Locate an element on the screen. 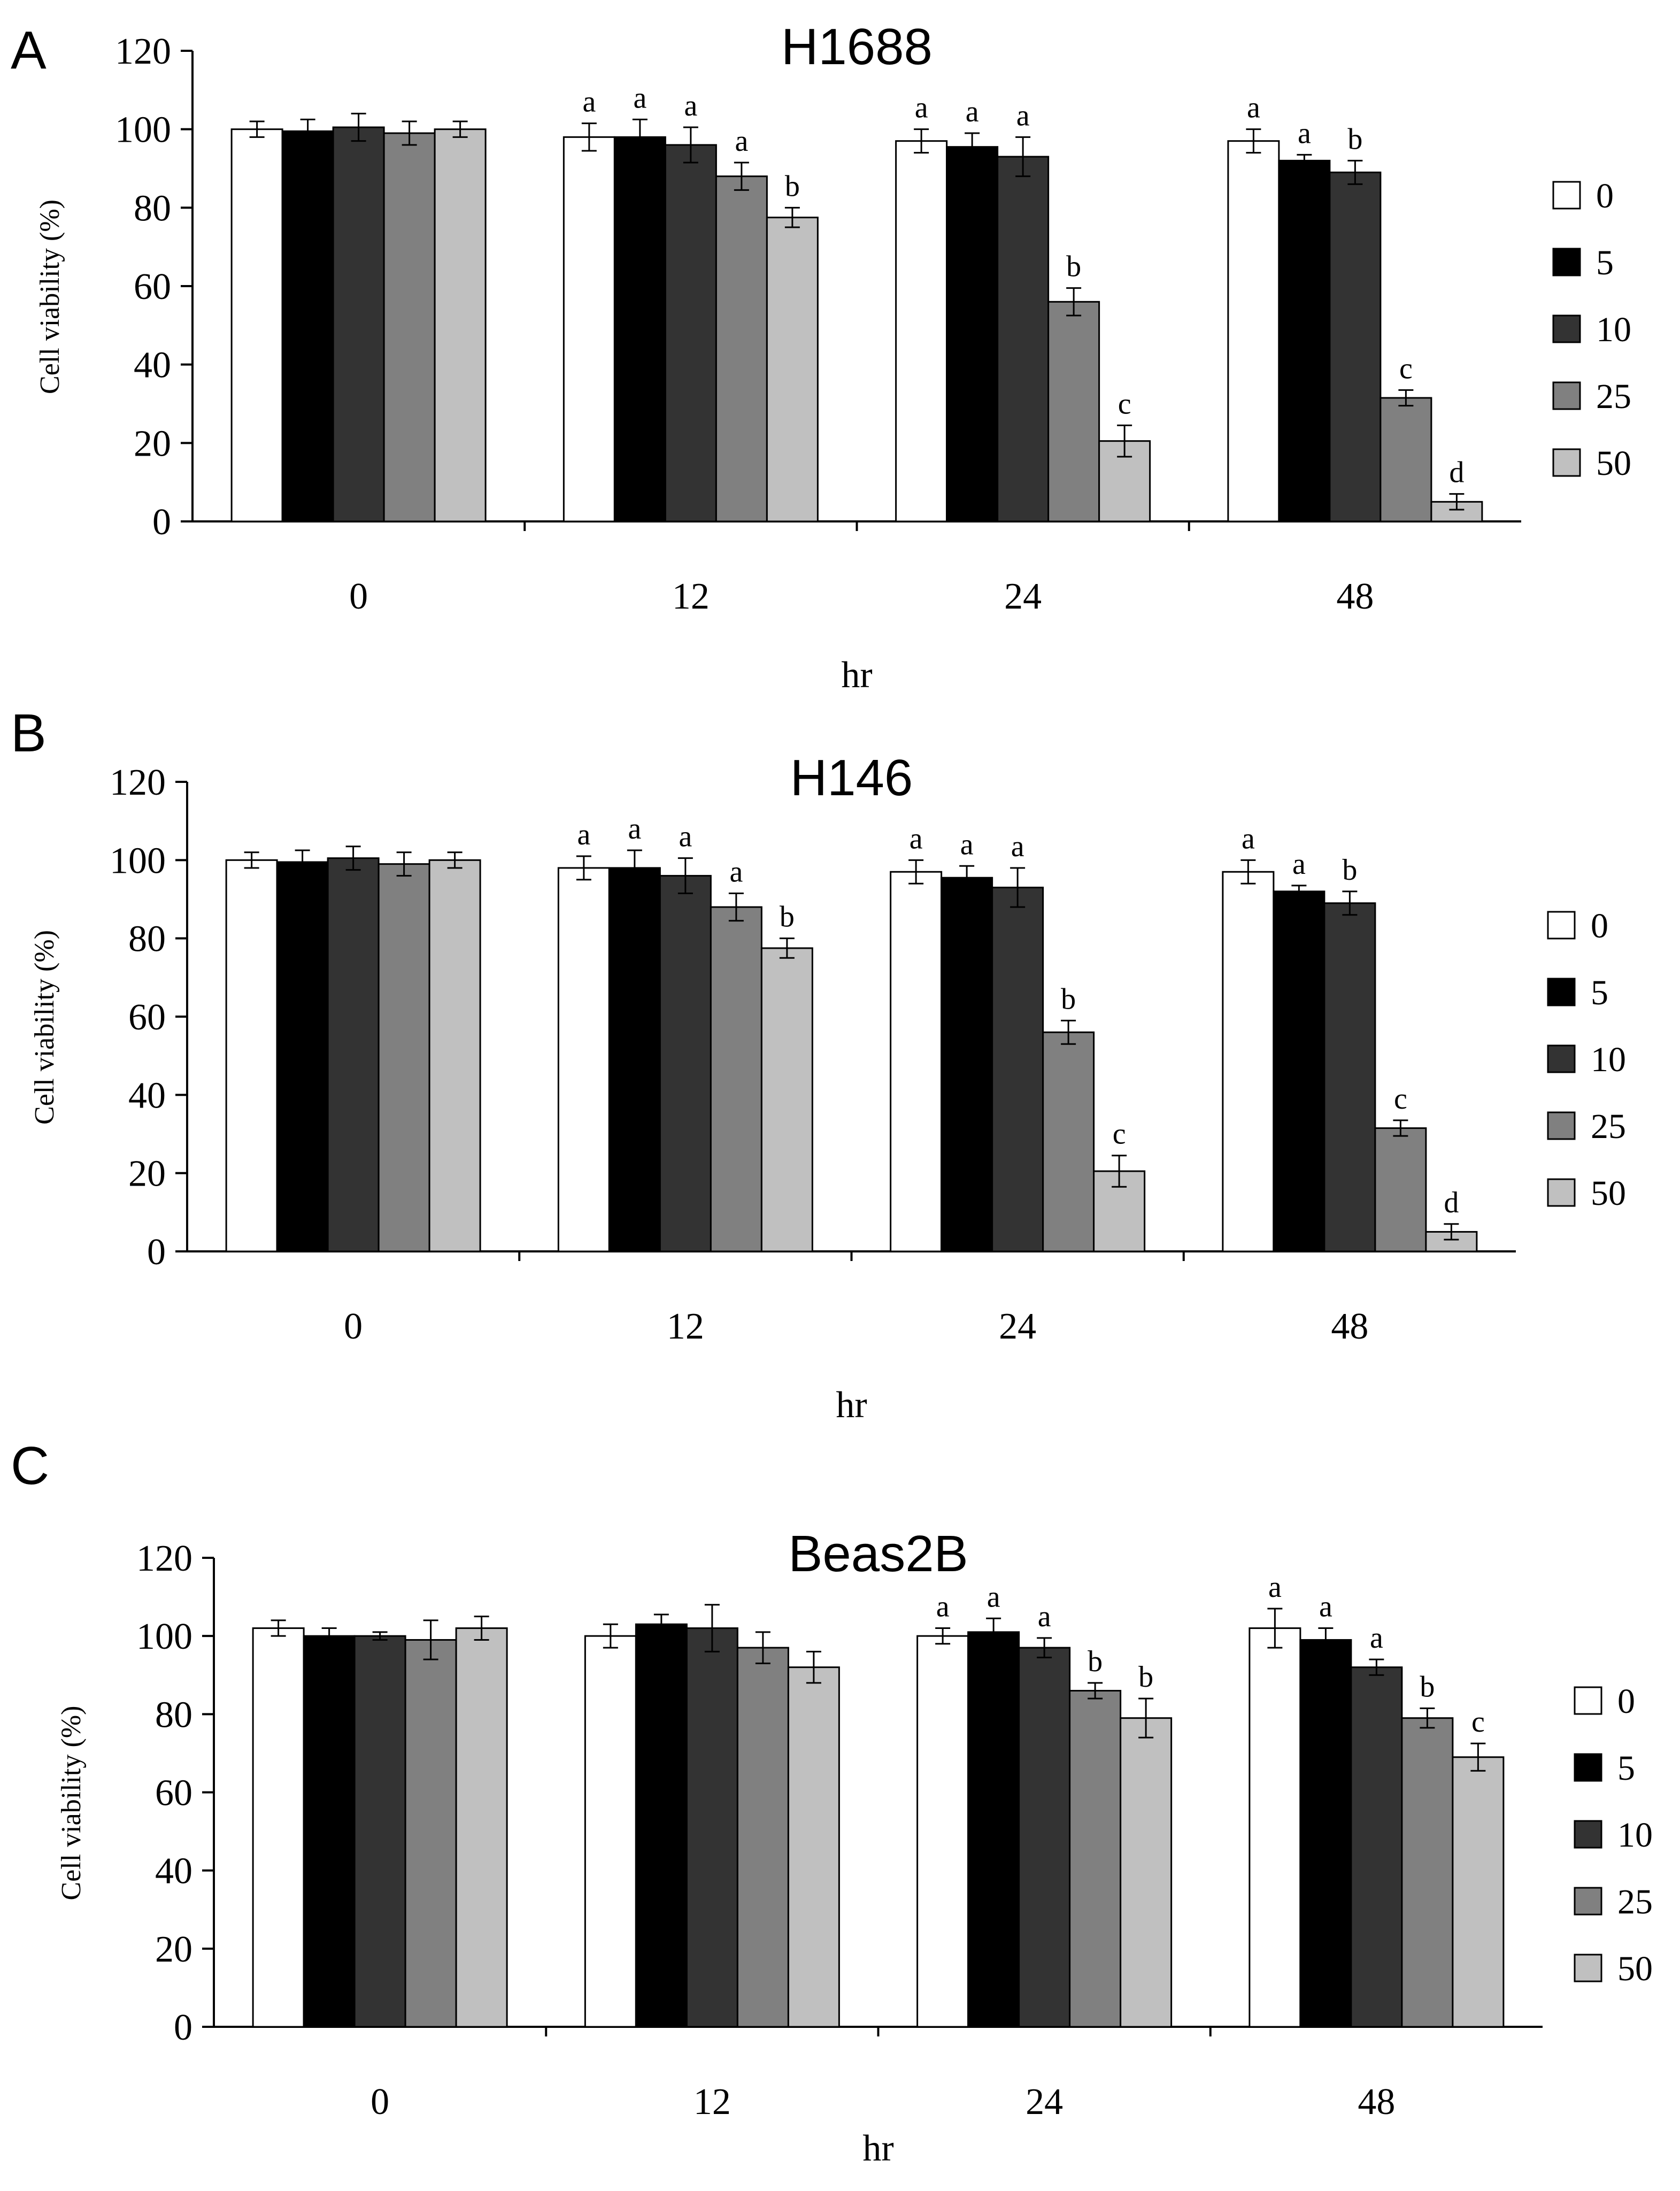  significance-letter: d is located at coordinates (1456, 472).